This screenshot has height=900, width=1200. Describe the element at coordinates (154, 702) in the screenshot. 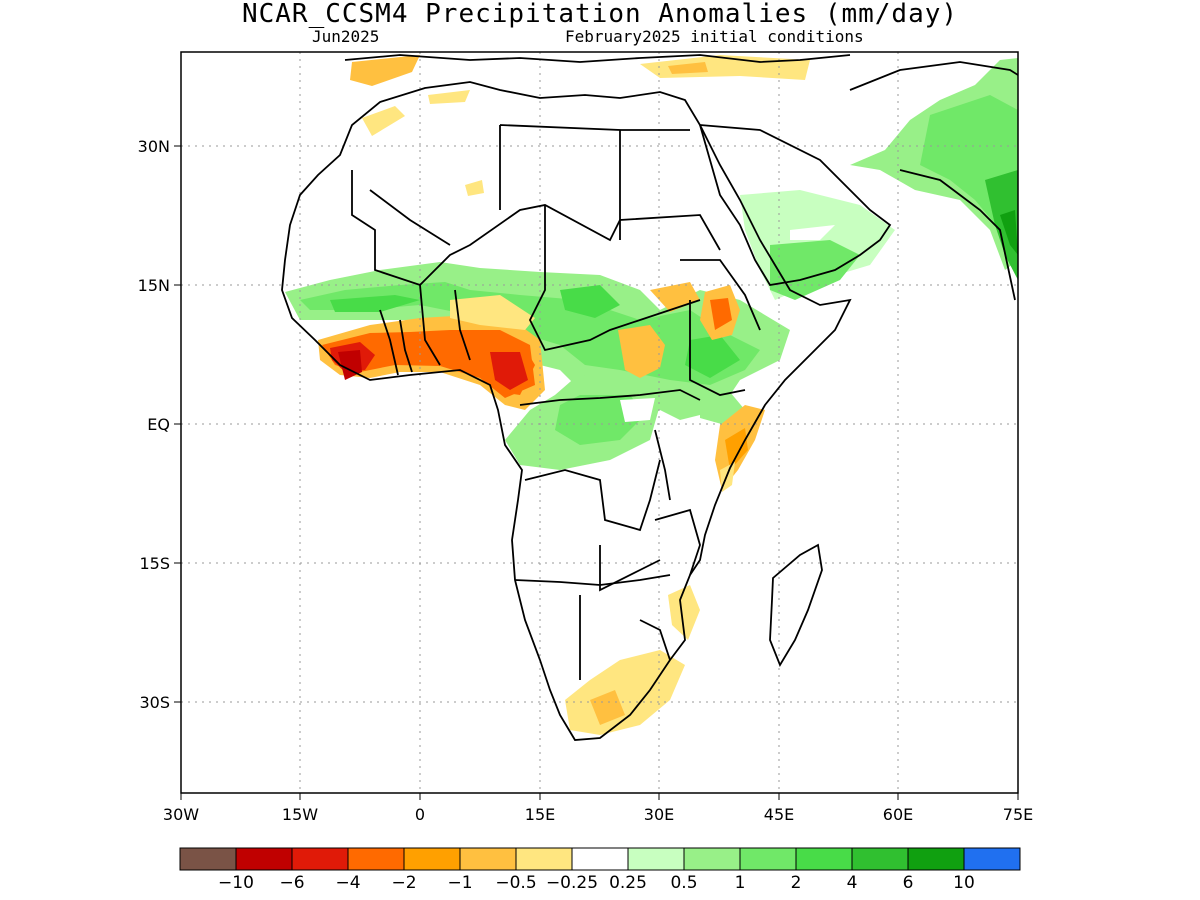

I see `lat-tick-label: 30S` at that location.